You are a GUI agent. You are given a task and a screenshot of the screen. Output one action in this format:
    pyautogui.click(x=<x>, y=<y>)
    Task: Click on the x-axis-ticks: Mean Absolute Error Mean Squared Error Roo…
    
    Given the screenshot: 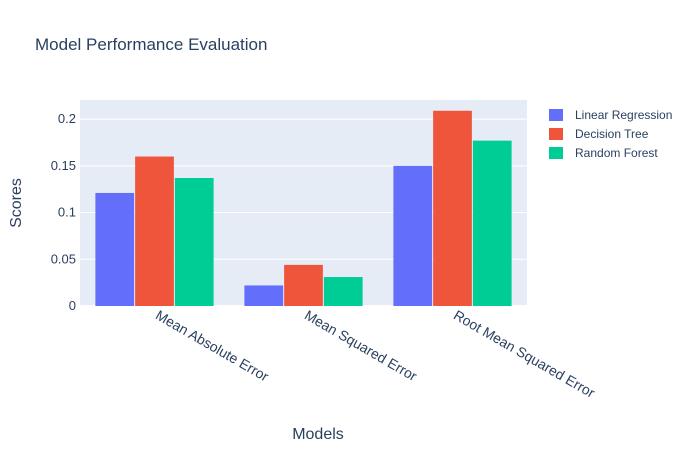 What is the action you would take?
    pyautogui.click(x=375, y=354)
    